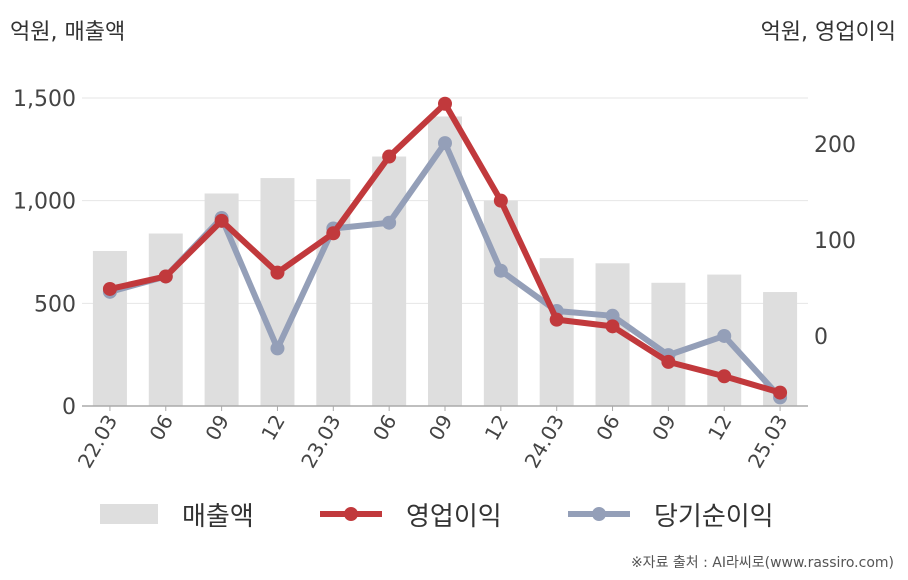 The height and width of the screenshot is (580, 908). I want to click on legend-swatch-operating-line, so click(351, 514).